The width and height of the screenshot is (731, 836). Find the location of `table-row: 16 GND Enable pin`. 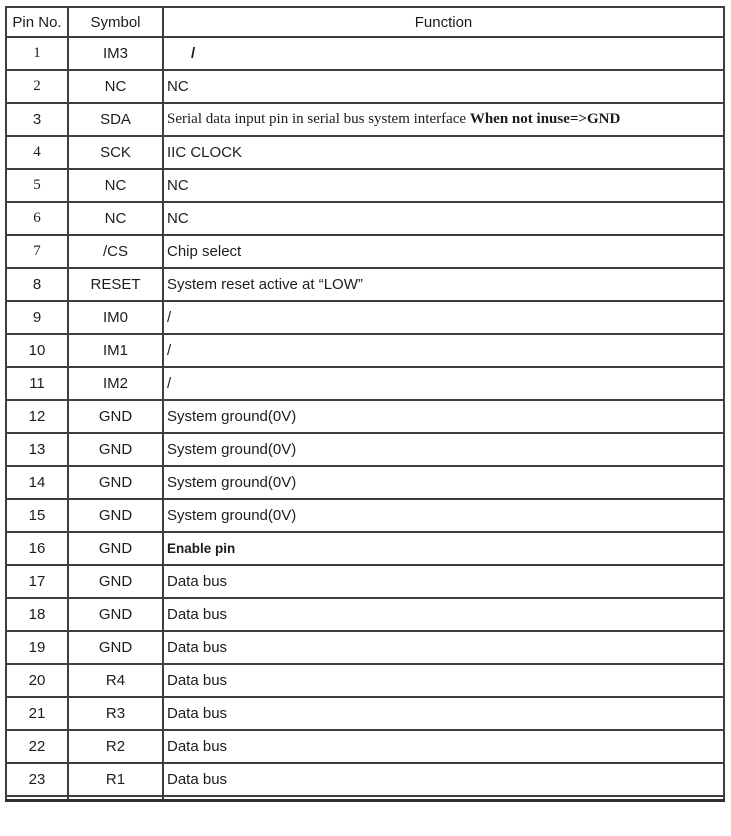

table-row: 16 GND Enable pin is located at coordinates (365, 548).